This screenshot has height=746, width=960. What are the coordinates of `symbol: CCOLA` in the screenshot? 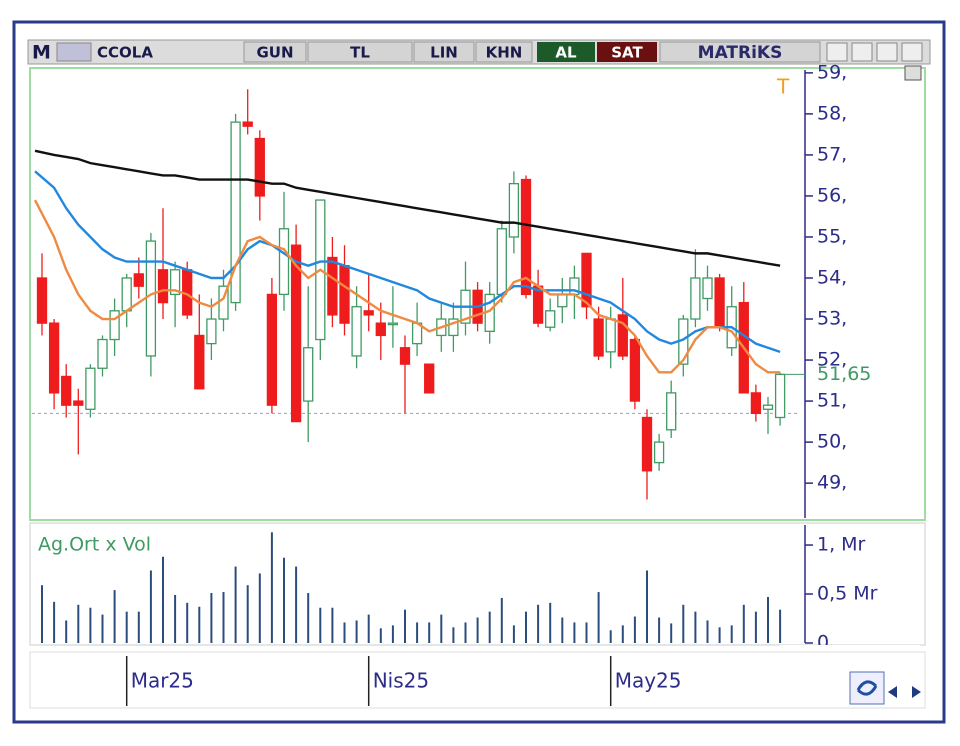 It's located at (125, 53).